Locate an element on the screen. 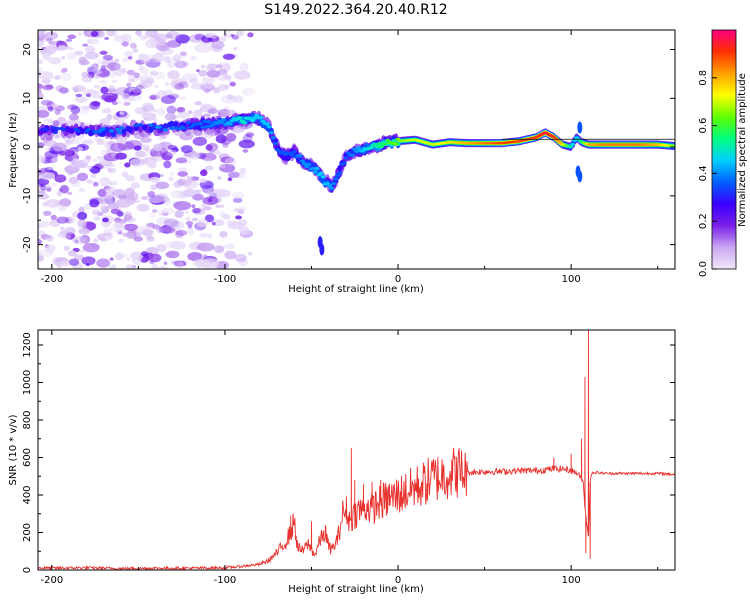 The height and width of the screenshot is (600, 750). y-tick-label: 1000 is located at coordinates (27, 382).